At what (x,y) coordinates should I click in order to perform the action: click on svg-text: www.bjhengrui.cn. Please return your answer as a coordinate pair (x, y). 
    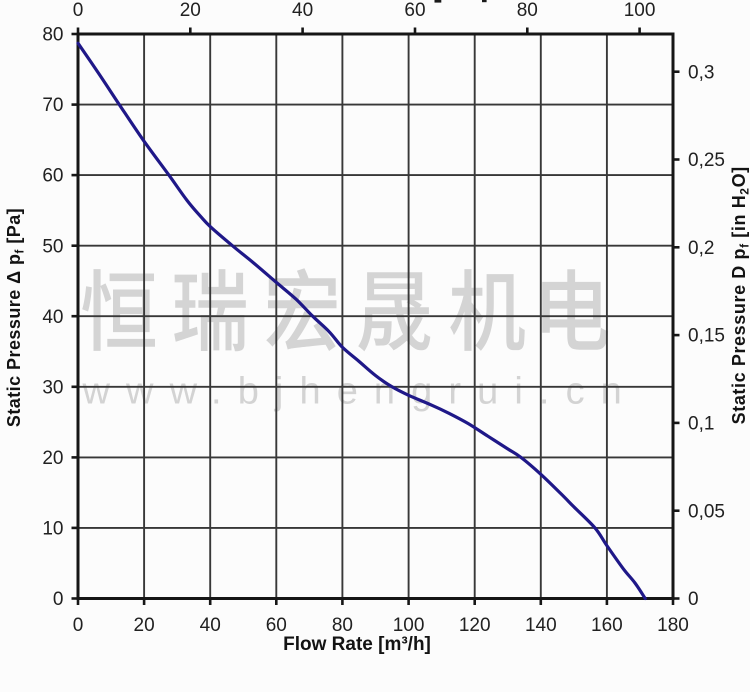
    Looking at the image, I should click on (360, 392).